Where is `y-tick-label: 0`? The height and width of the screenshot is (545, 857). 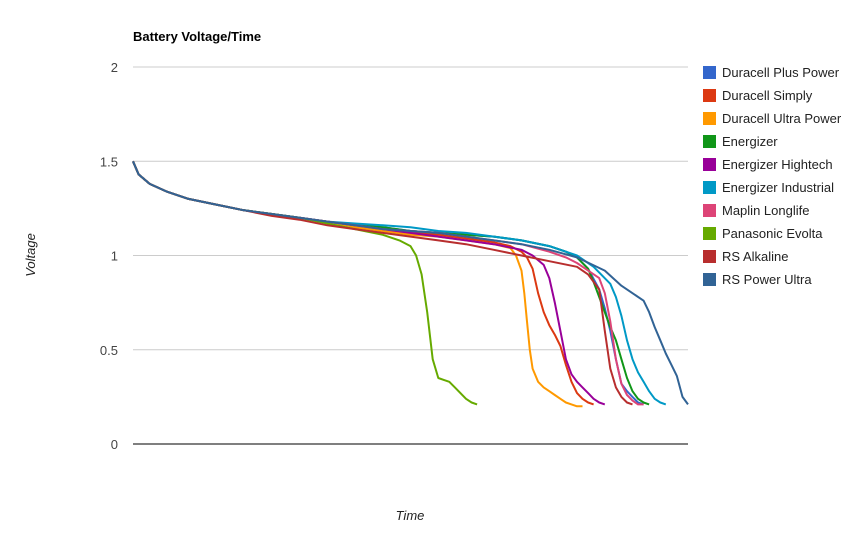
y-tick-label: 0 is located at coordinates (114, 444).